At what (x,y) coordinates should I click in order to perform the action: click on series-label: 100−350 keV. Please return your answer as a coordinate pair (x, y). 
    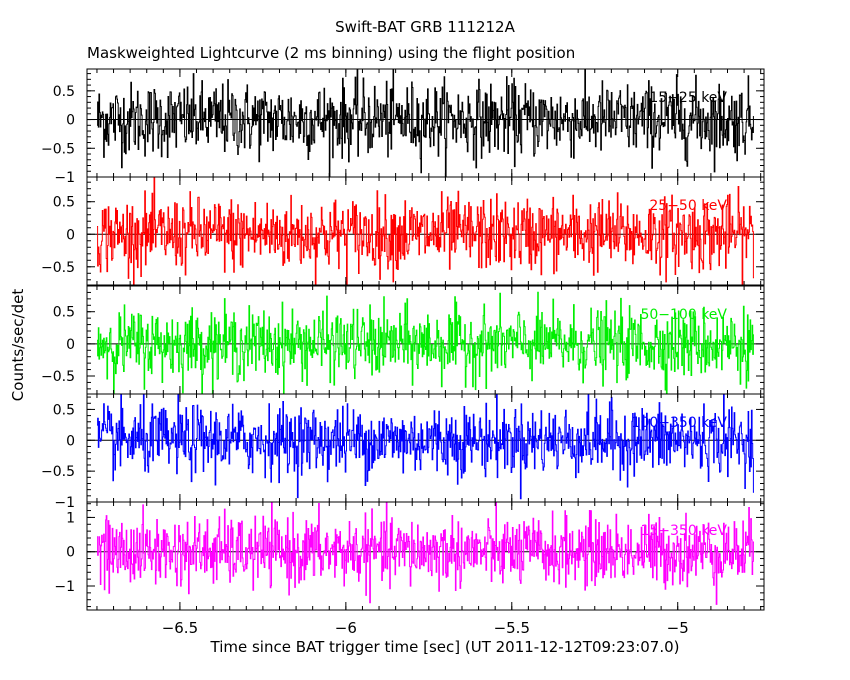
    Looking at the image, I should click on (680, 423).